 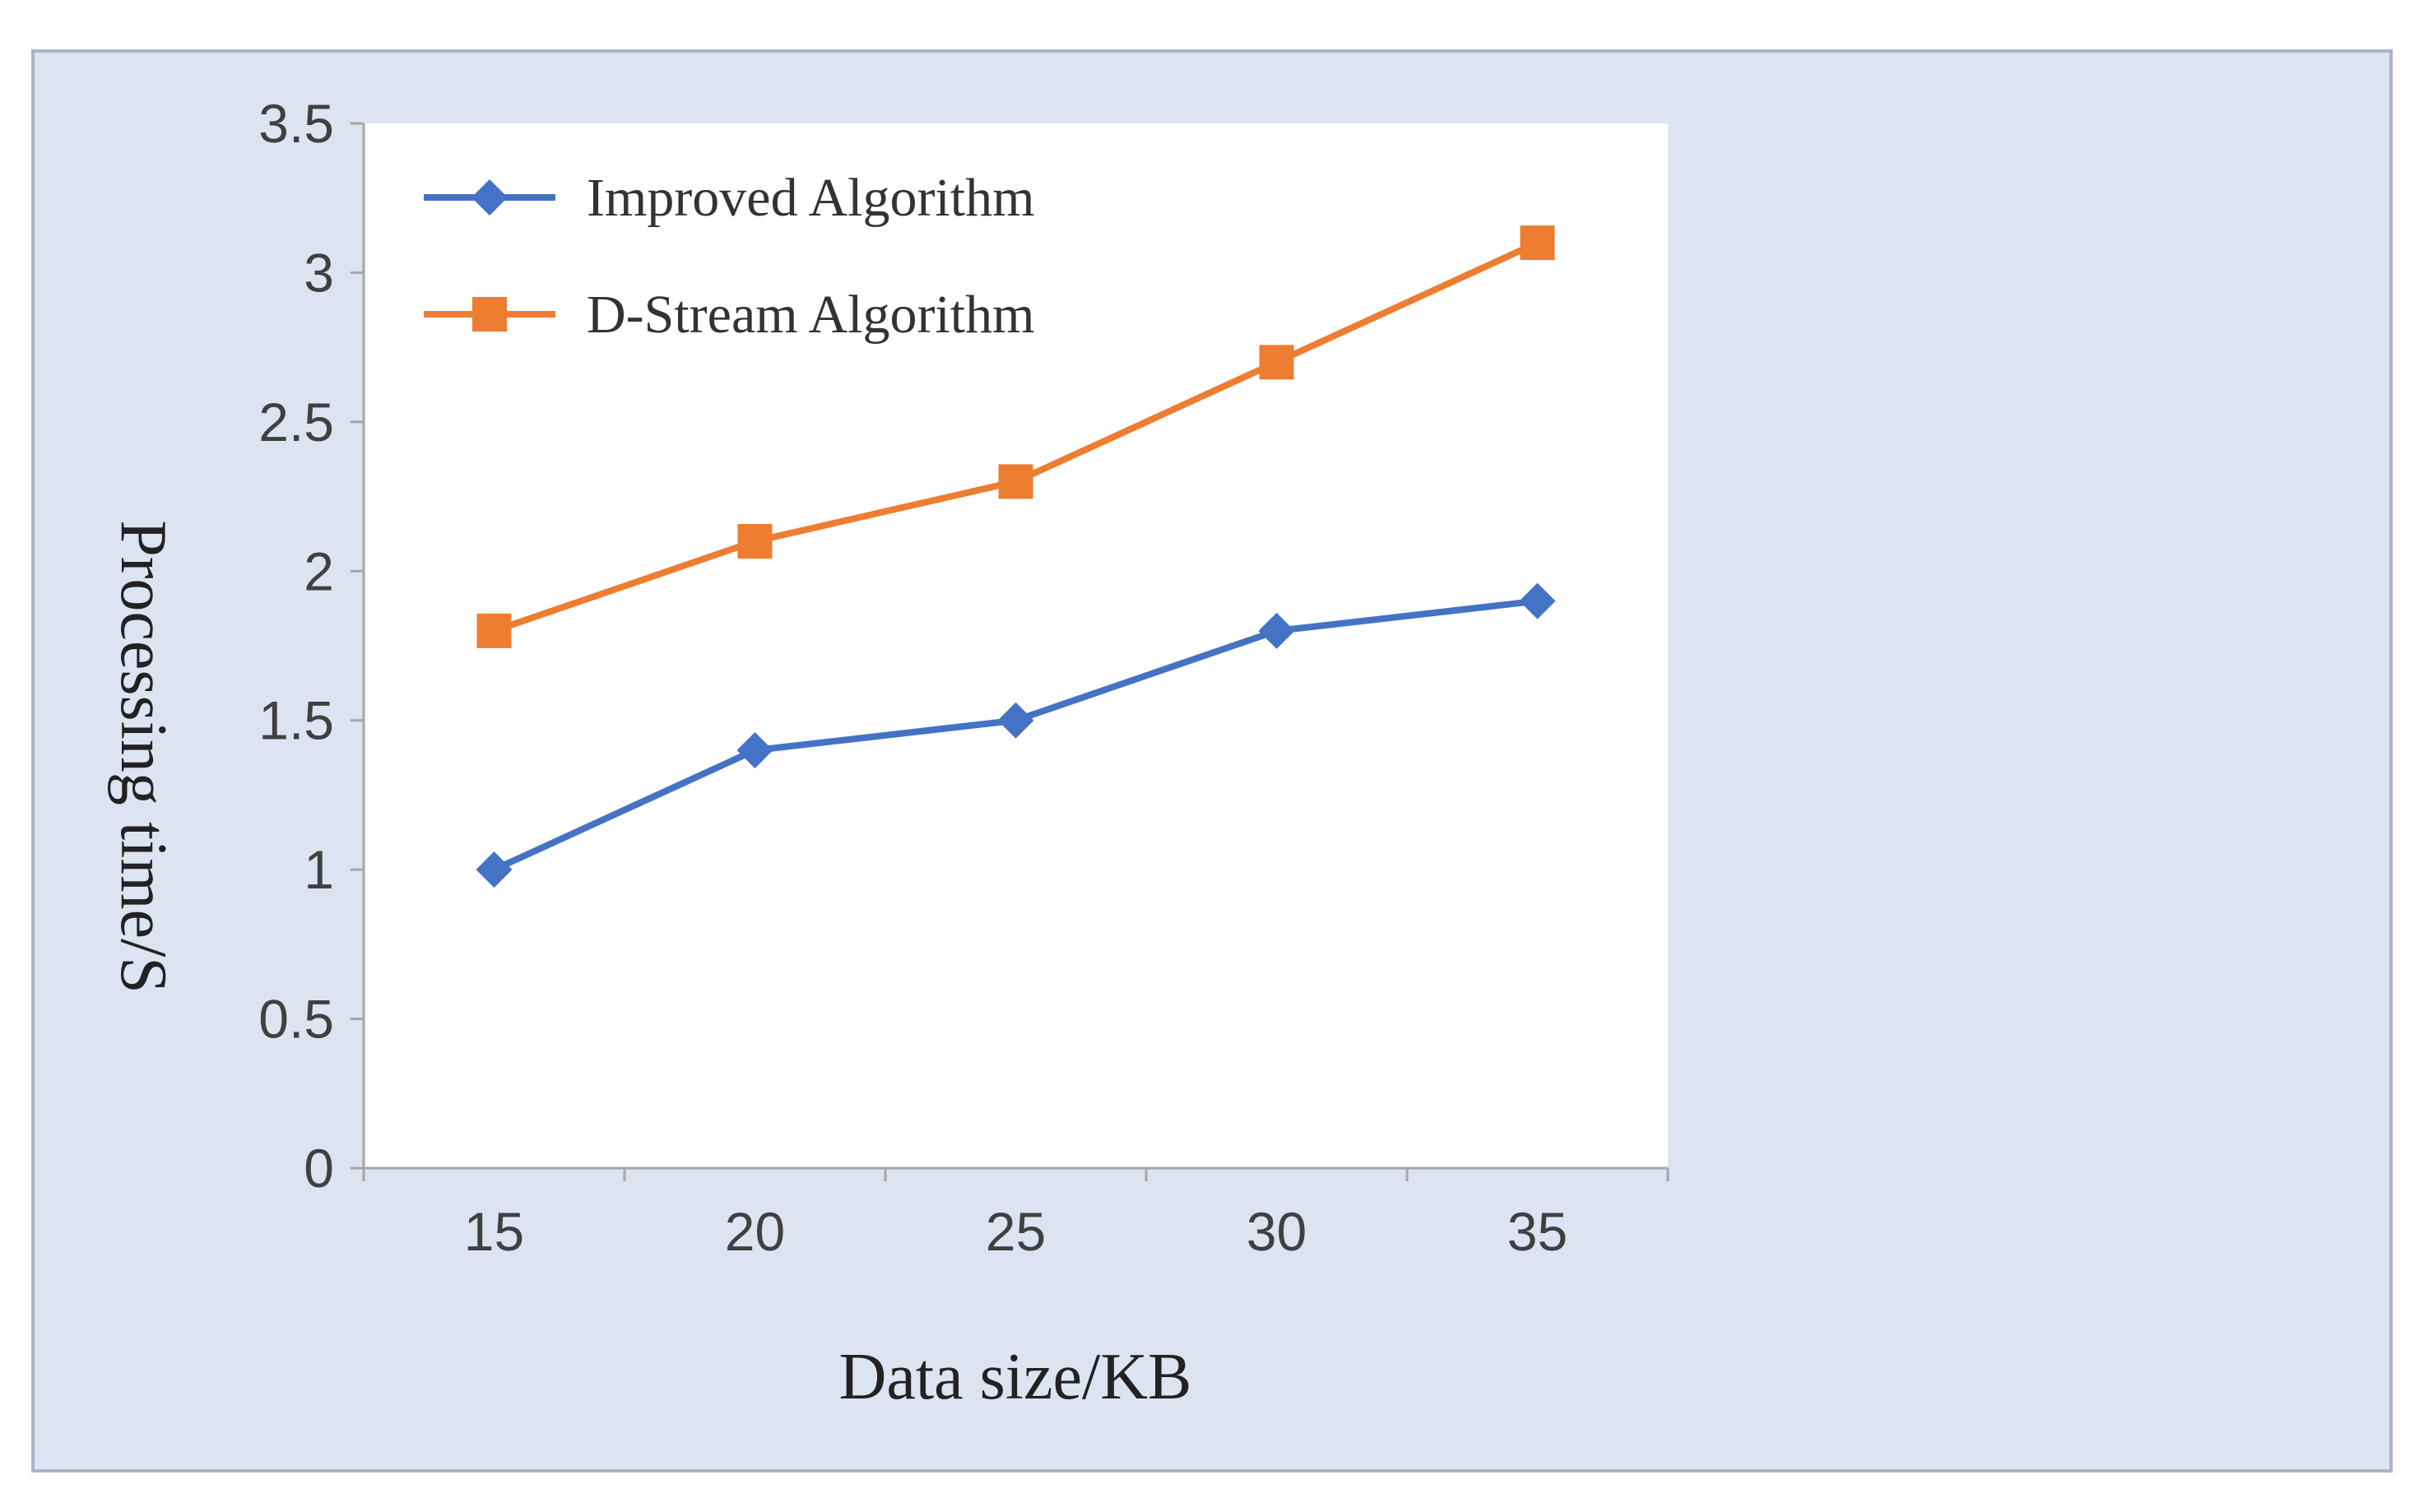 I want to click on legend-item: Improved Algorithm, so click(x=729, y=198).